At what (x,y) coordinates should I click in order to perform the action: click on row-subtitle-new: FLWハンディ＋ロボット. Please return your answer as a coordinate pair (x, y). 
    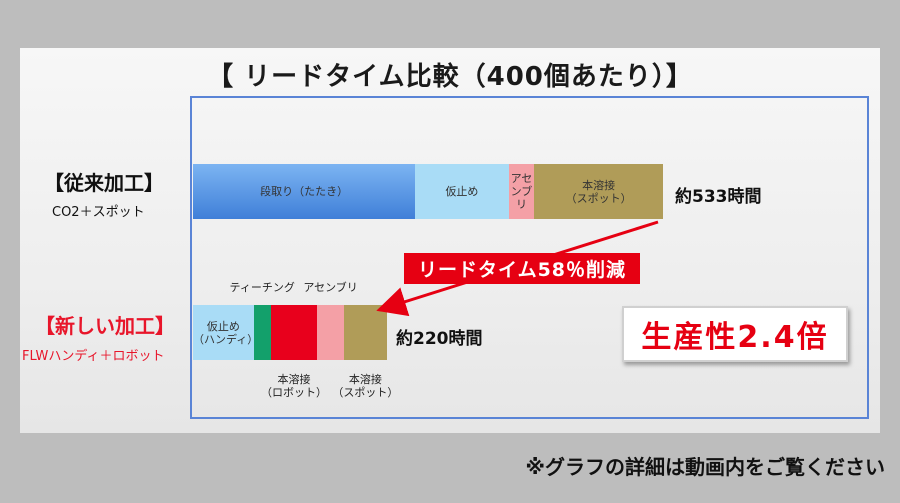
    Looking at the image, I should click on (93, 356).